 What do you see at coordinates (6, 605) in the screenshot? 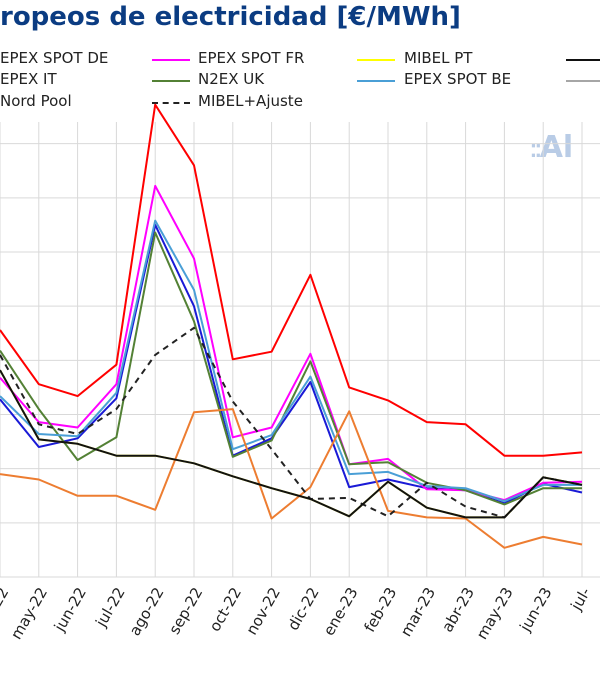
I see `x-tick-label: br-22` at bounding box center [6, 605].